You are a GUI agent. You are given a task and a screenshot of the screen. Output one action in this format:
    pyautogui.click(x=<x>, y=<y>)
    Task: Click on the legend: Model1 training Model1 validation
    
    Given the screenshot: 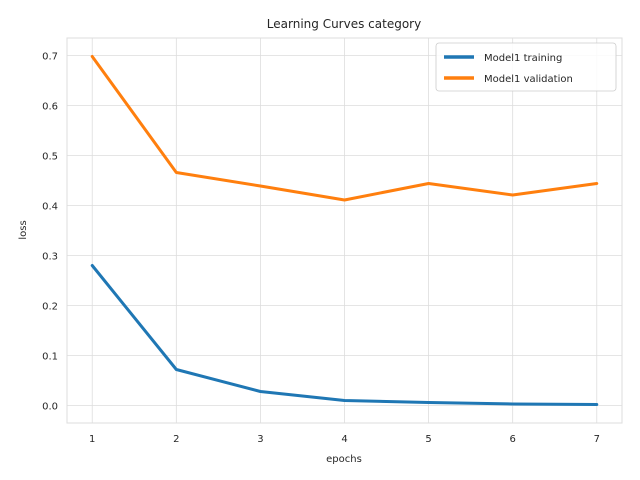 What is the action you would take?
    pyautogui.click(x=526, y=67)
    